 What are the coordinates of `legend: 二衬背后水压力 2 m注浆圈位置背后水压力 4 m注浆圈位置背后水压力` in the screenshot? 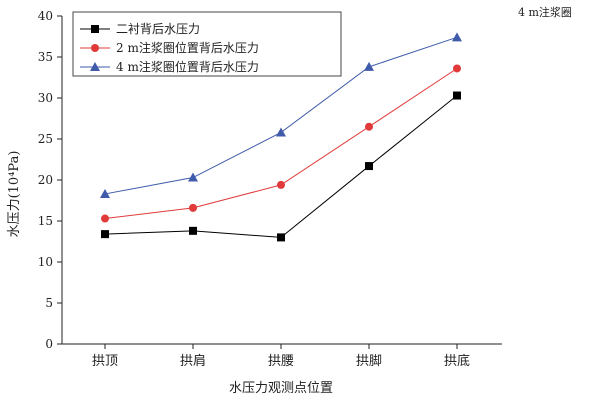 It's located at (207, 44).